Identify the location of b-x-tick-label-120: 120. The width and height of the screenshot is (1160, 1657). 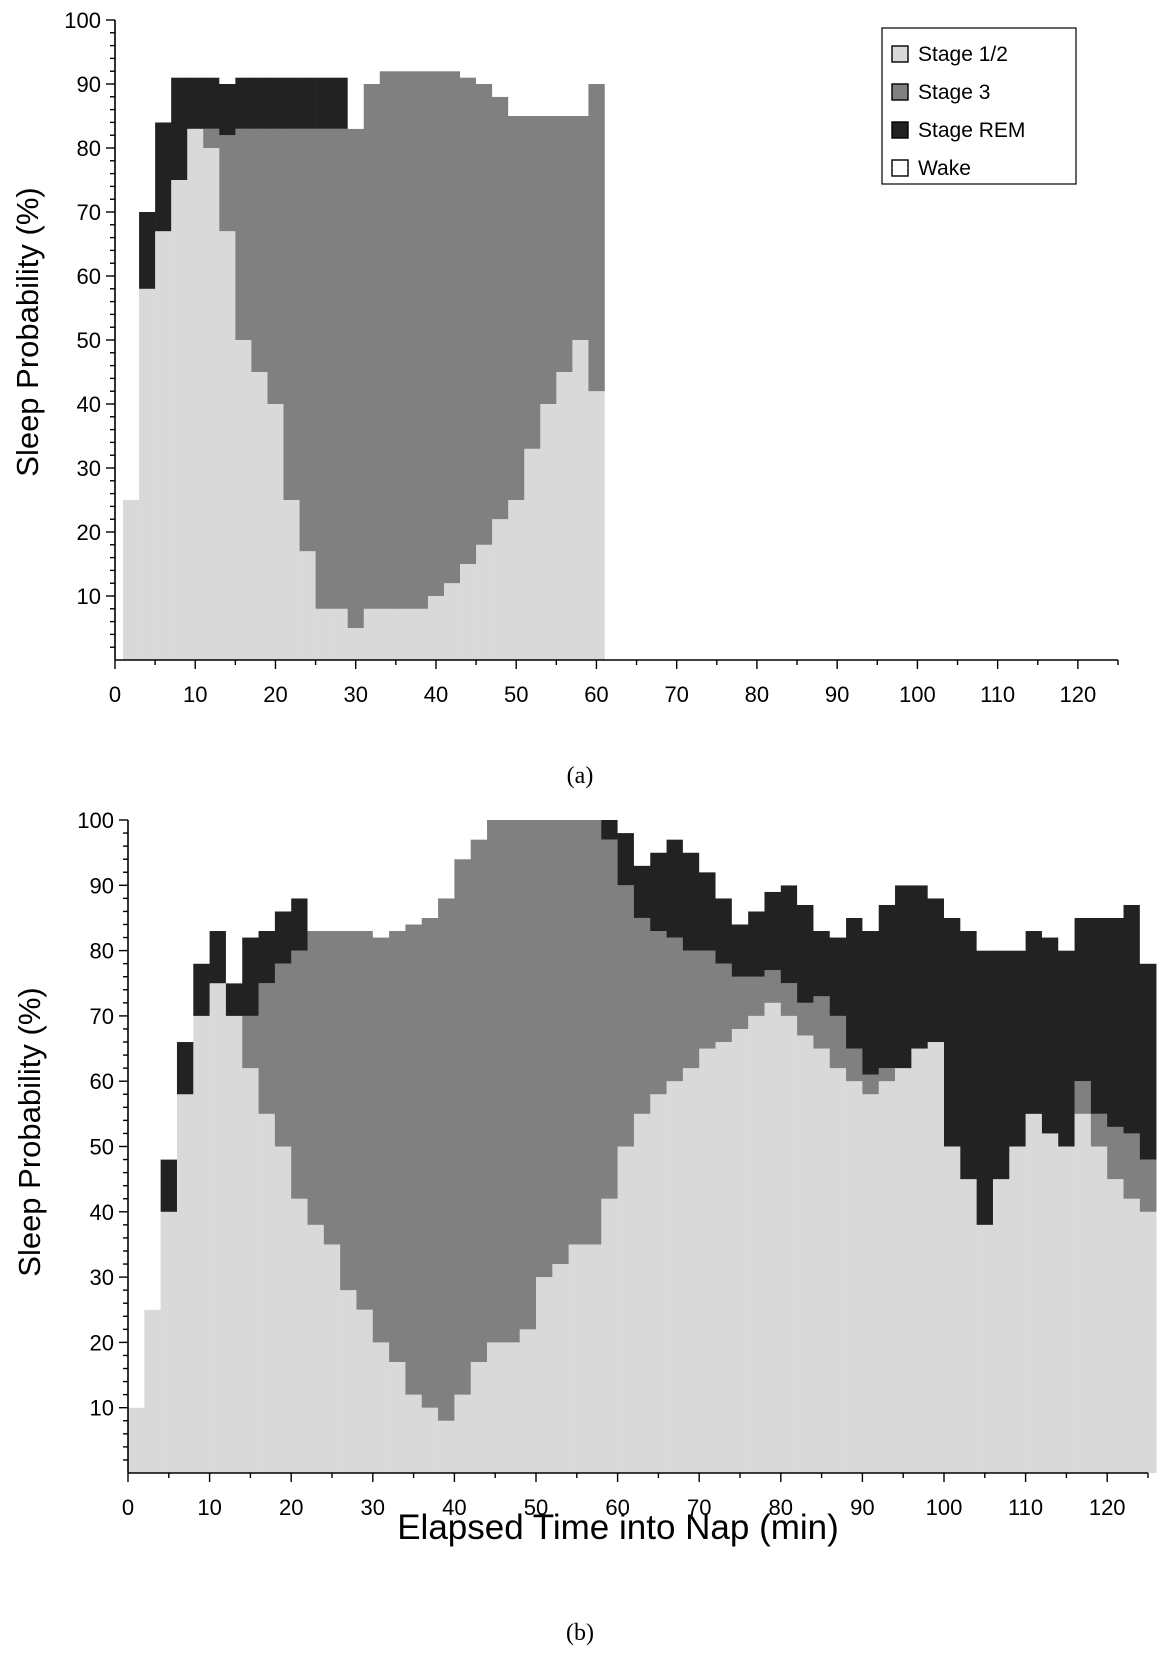
(1107, 1507).